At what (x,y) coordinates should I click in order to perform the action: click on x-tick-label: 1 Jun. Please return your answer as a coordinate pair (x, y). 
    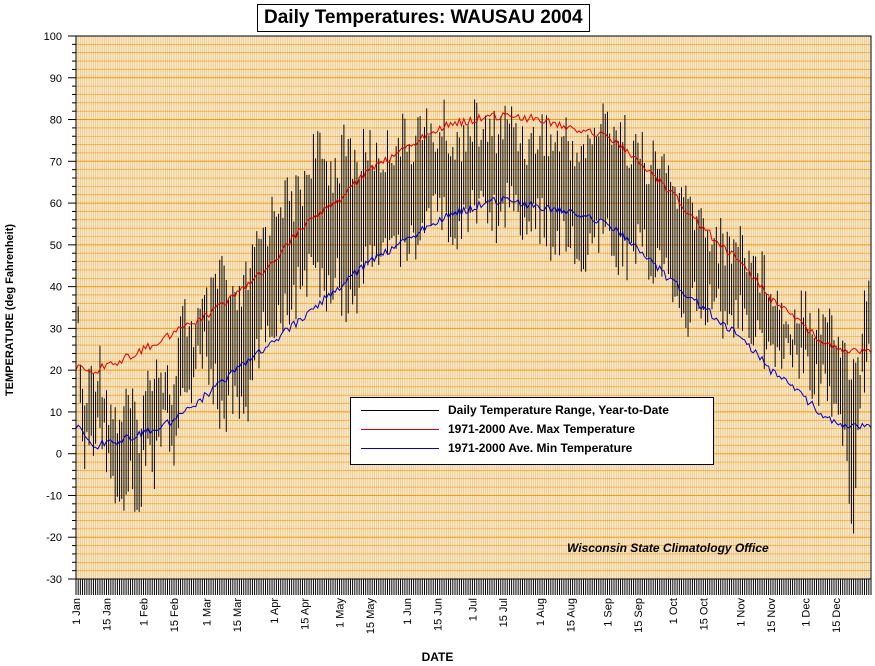
    Looking at the image, I should click on (408, 611).